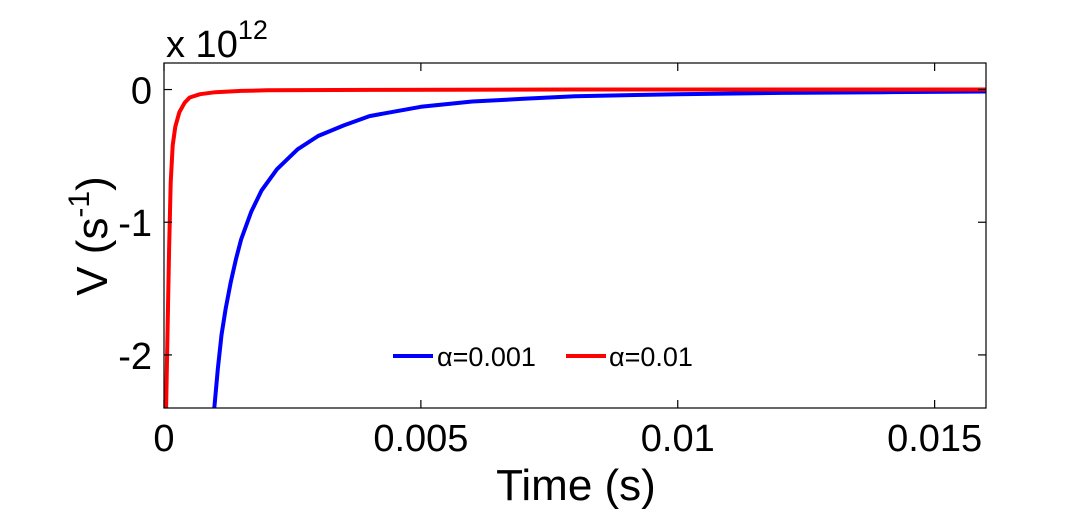 Image resolution: width=1087 pixels, height=513 pixels. I want to click on y-axis-label-exponent: -1, so click(79, 204).